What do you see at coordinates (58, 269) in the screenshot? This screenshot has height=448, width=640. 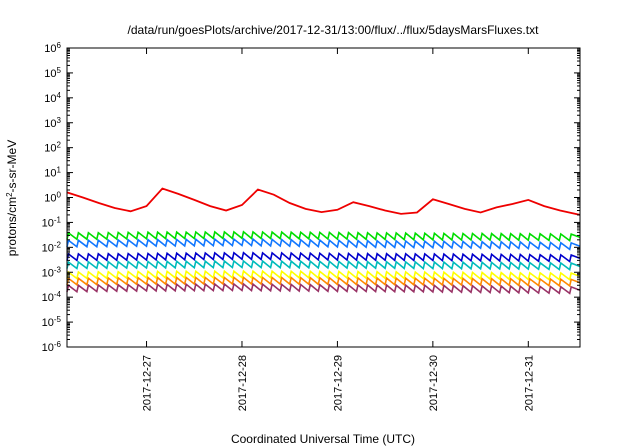 I see `y-tick-exponent: -3` at bounding box center [58, 269].